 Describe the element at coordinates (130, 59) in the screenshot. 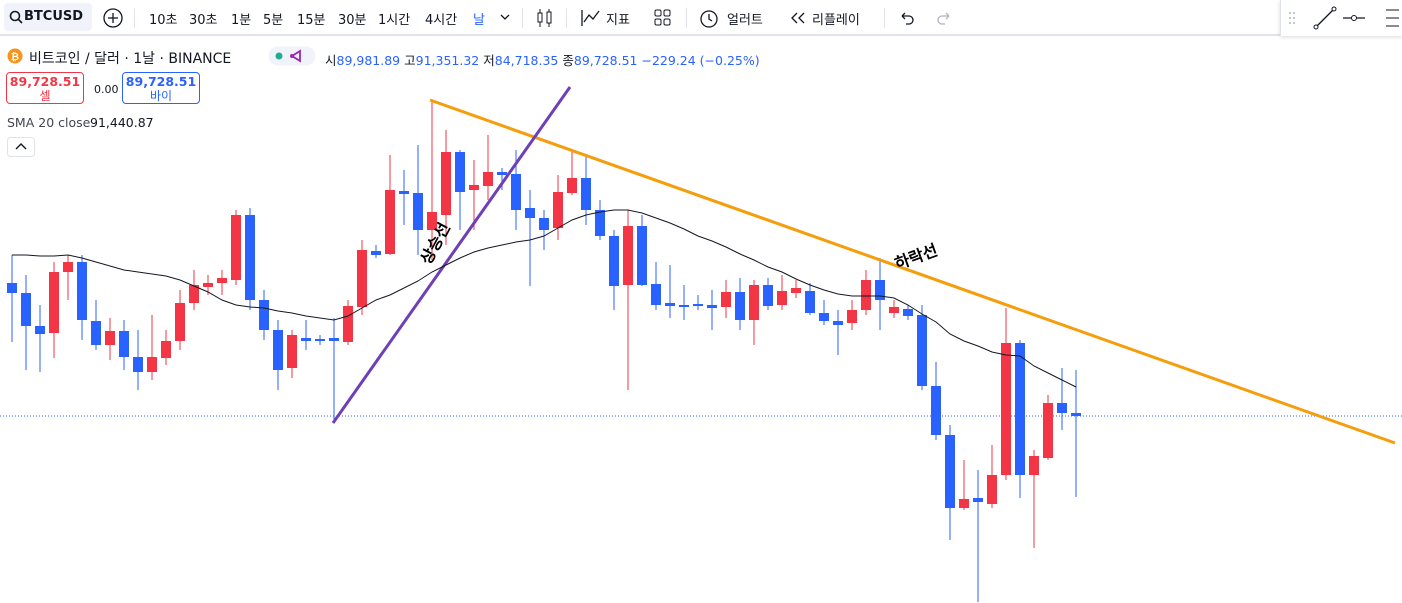

I see `symbol-title: 비트코인 / 달러 · 1날 · BINANCE` at that location.